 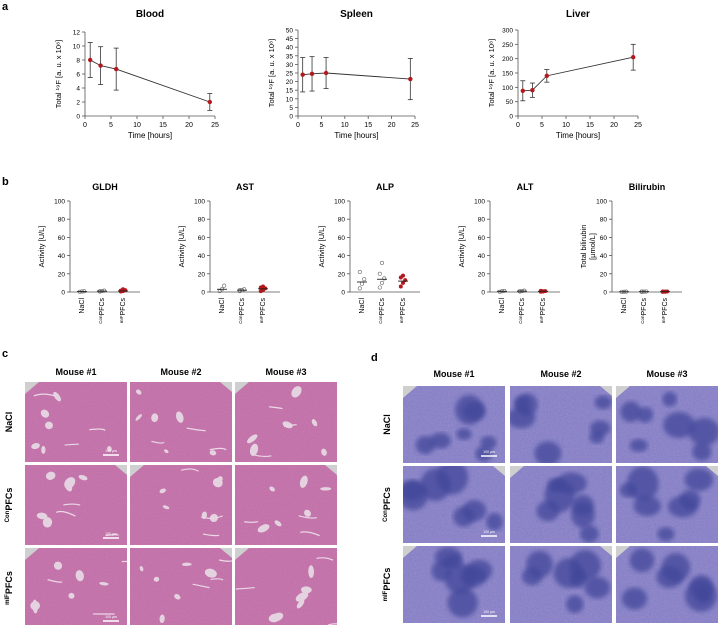 I want to click on y-tick-label: 25, so click(x=290, y=74).